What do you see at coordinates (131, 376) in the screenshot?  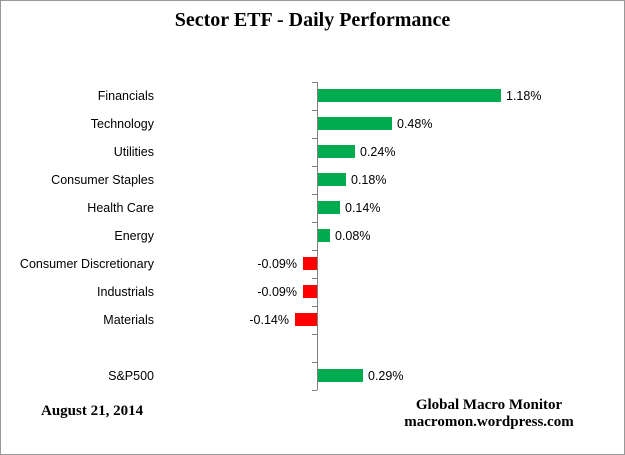 I see `category-label: S&P500` at bounding box center [131, 376].